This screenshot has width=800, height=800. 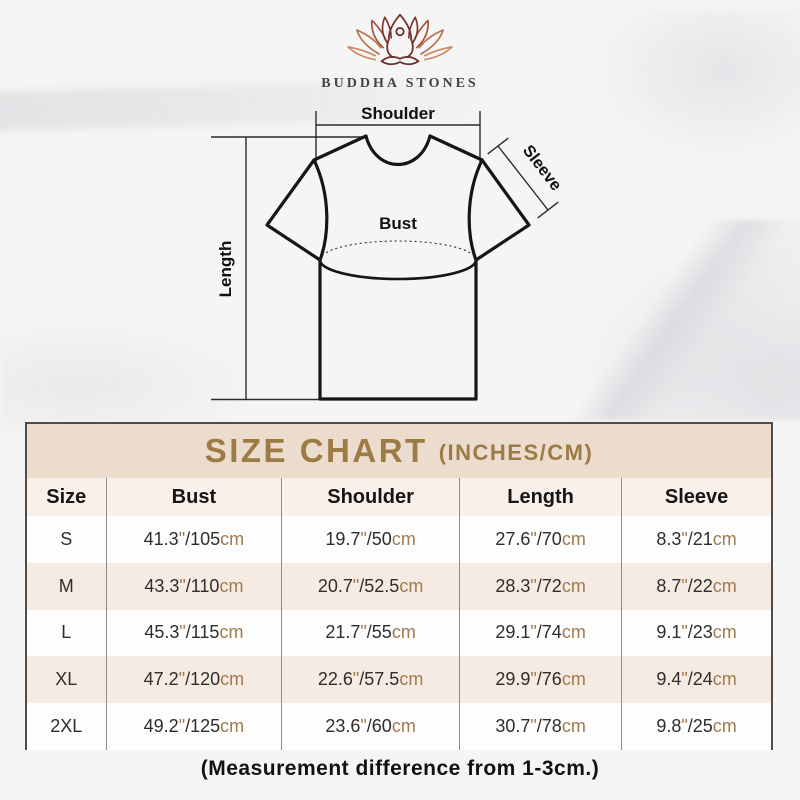 What do you see at coordinates (371, 680) in the screenshot?
I see `table-cell: 22.6 "/57.5 cm` at bounding box center [371, 680].